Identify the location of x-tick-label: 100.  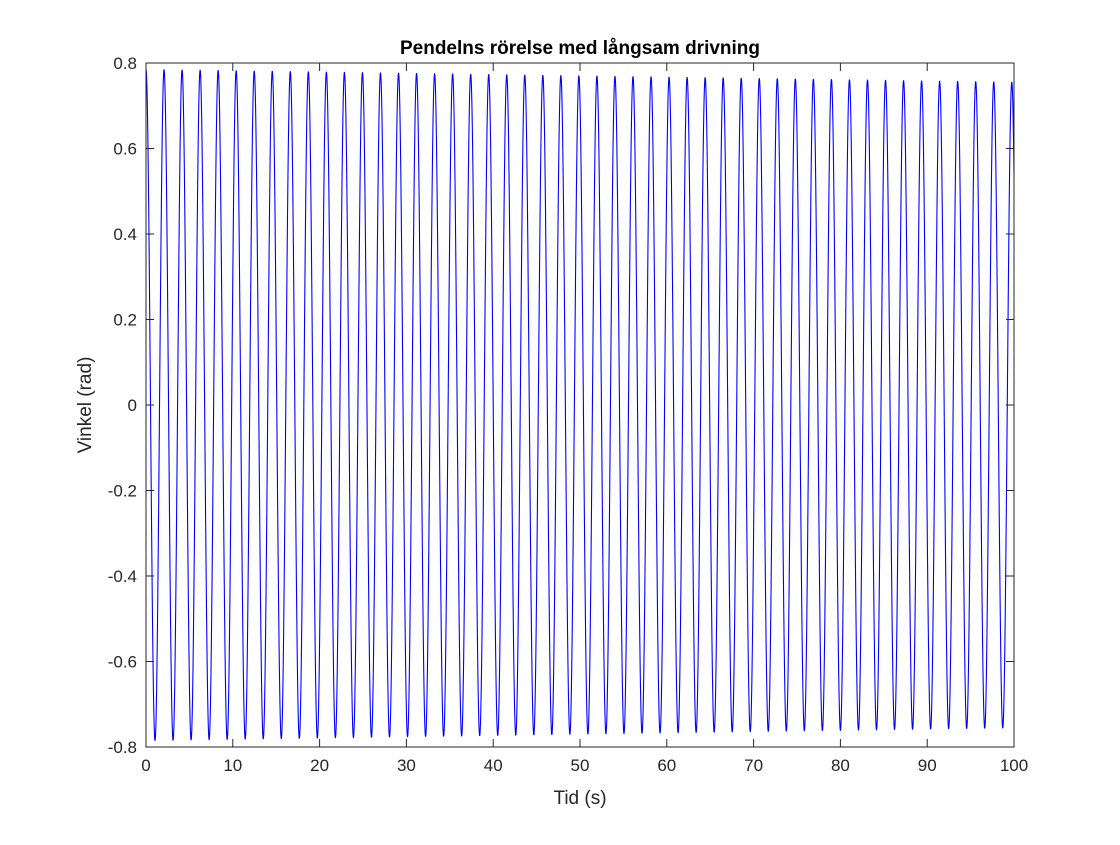
(1014, 765).